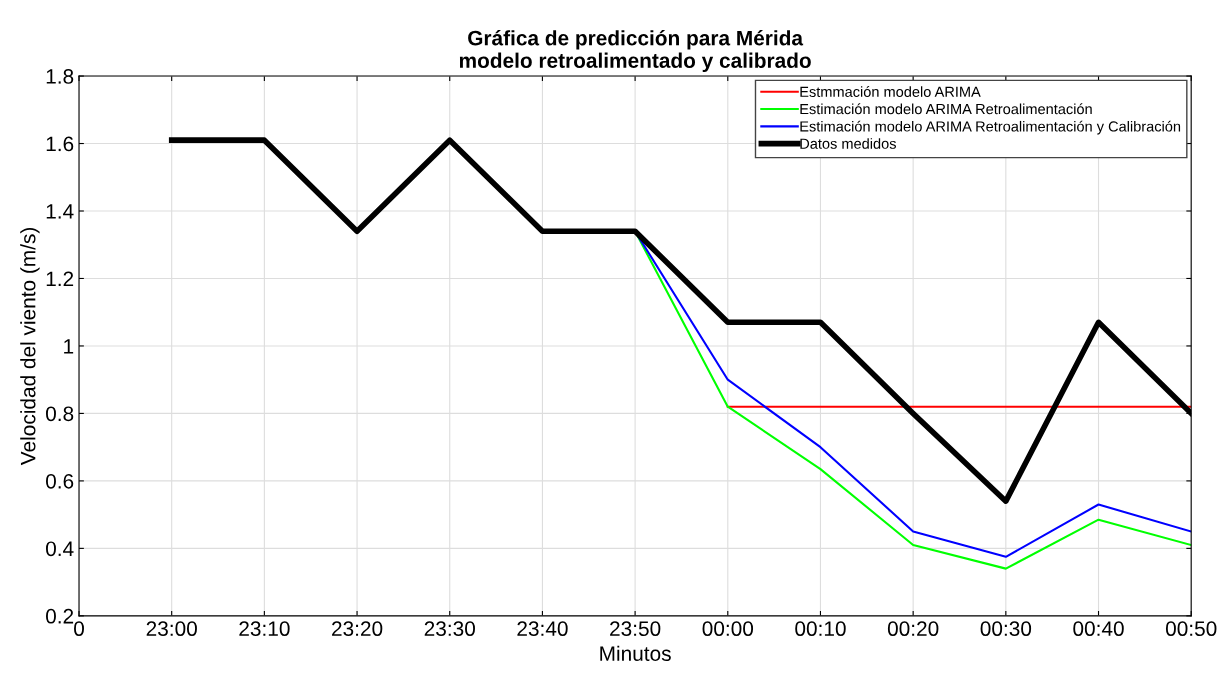  Describe the element at coordinates (60, 76) in the screenshot. I see `y-tick-label: 1.8` at that location.